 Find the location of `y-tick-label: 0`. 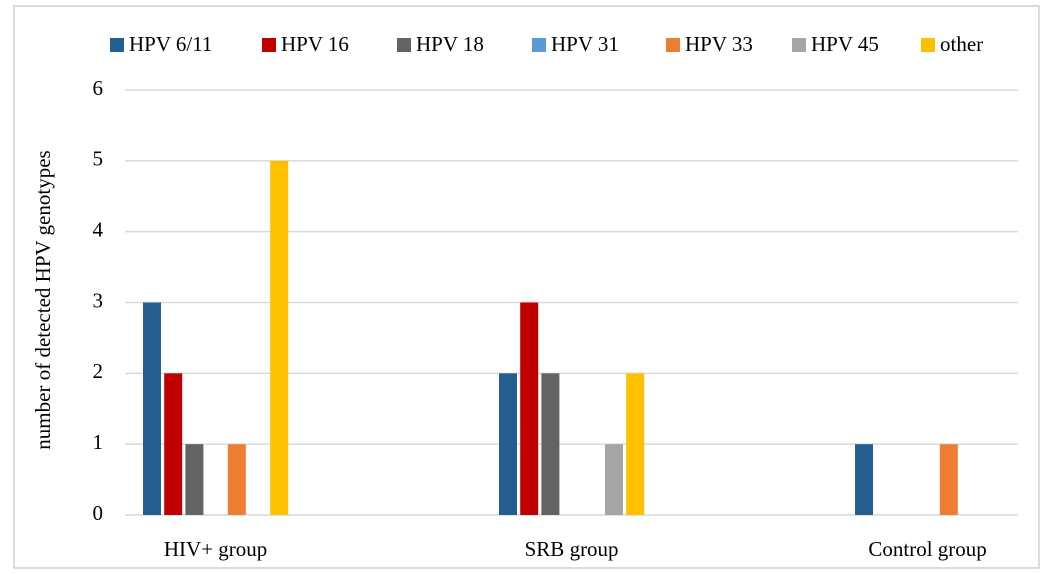

y-tick-label: 0 is located at coordinates (98, 513).